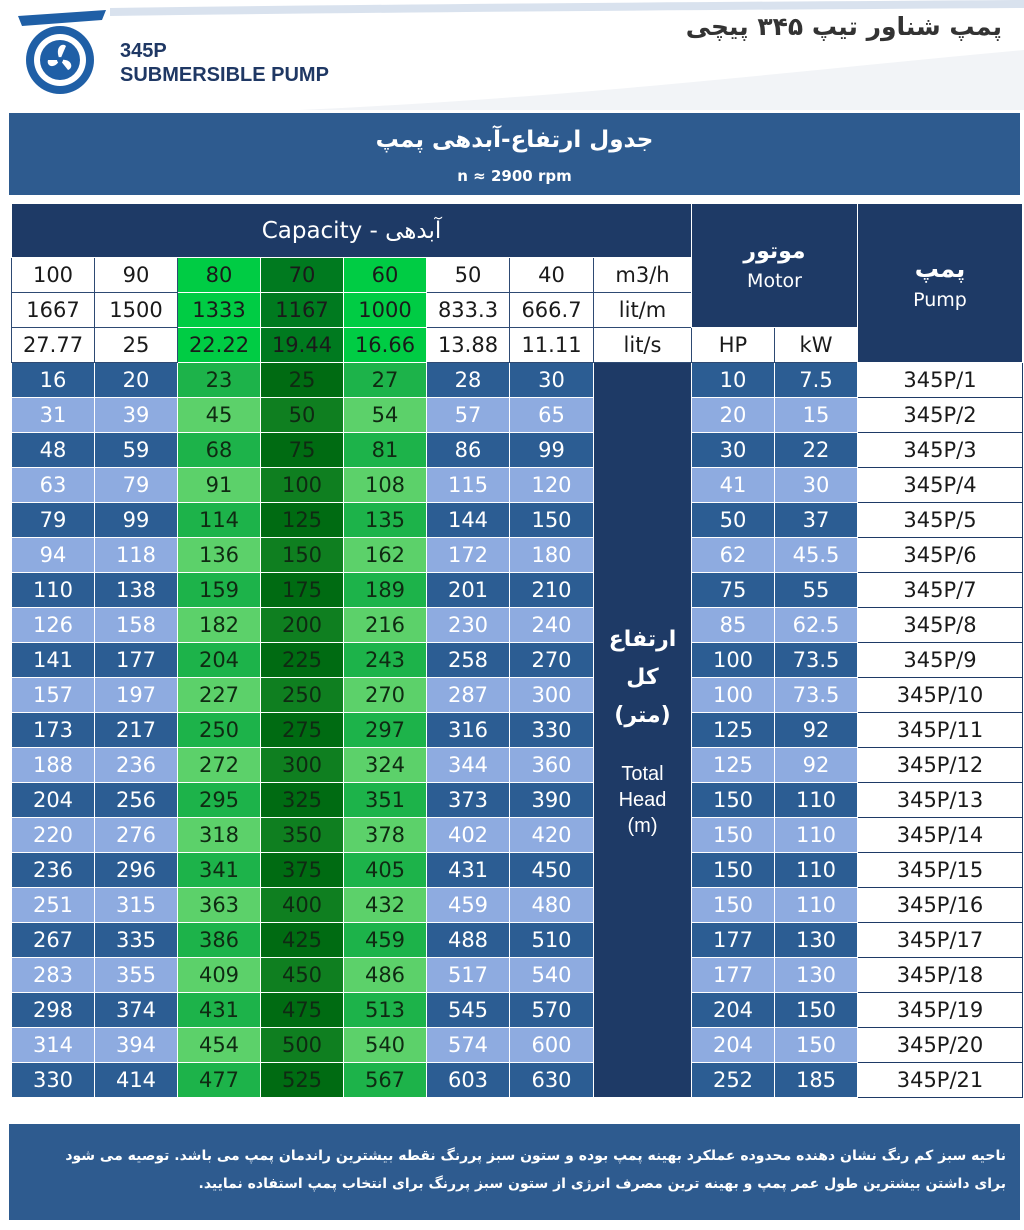 The height and width of the screenshot is (1230, 1024). What do you see at coordinates (136, 940) in the screenshot?
I see `head-value: 335` at bounding box center [136, 940].